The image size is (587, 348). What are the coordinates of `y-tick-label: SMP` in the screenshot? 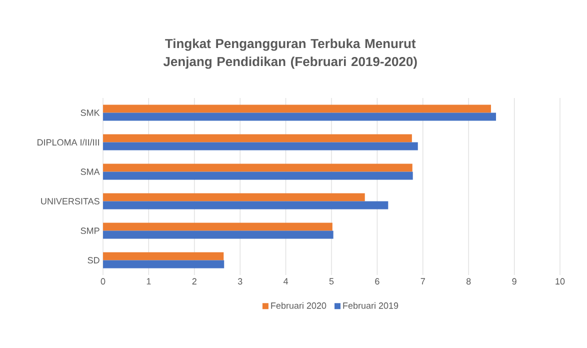 It's located at (90, 231).